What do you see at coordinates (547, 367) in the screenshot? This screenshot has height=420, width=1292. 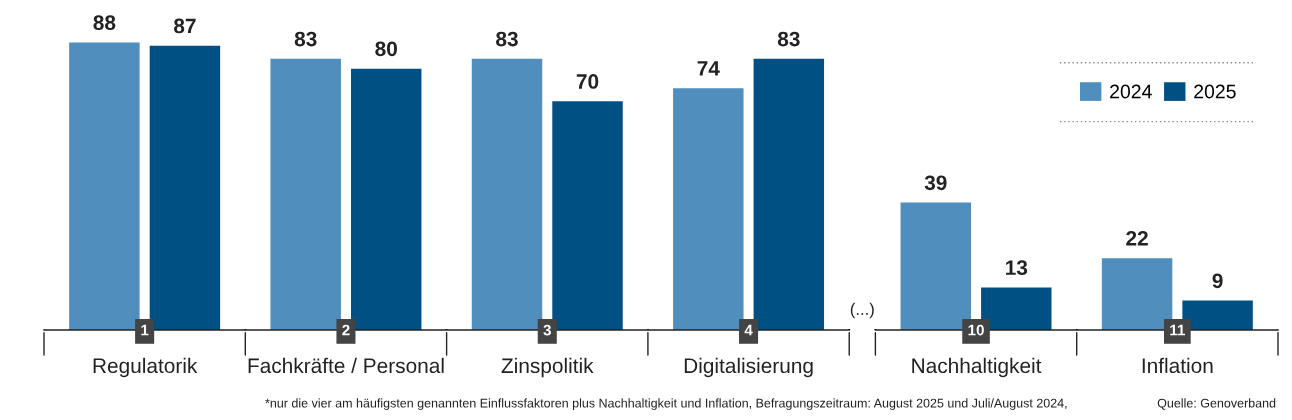 I see `x-tick-label: Zinspolitik` at bounding box center [547, 367].